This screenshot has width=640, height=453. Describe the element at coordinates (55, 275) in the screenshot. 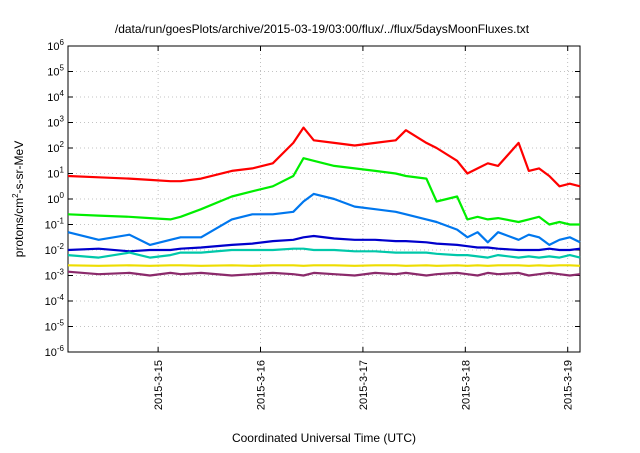

I see `y-tick-label: 10⁻³` at that location.